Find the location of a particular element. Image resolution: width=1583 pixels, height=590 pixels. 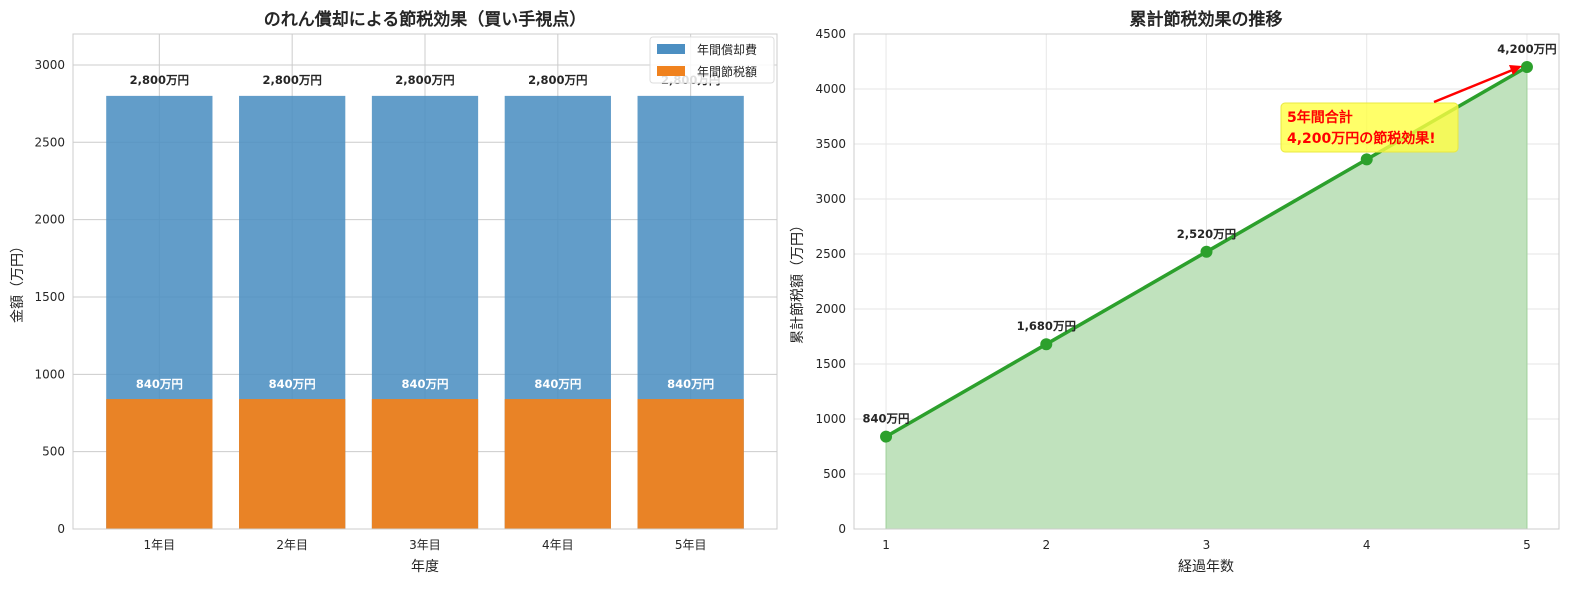

annotation-arrowhead is located at coordinates (1515, 70).